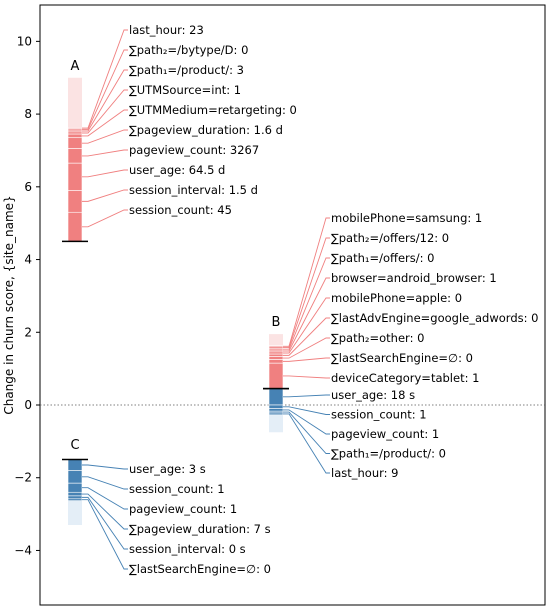 This screenshot has width=550, height=612. I want to click on feature-label: ∑pageview_duration: 7 s, so click(200, 529).